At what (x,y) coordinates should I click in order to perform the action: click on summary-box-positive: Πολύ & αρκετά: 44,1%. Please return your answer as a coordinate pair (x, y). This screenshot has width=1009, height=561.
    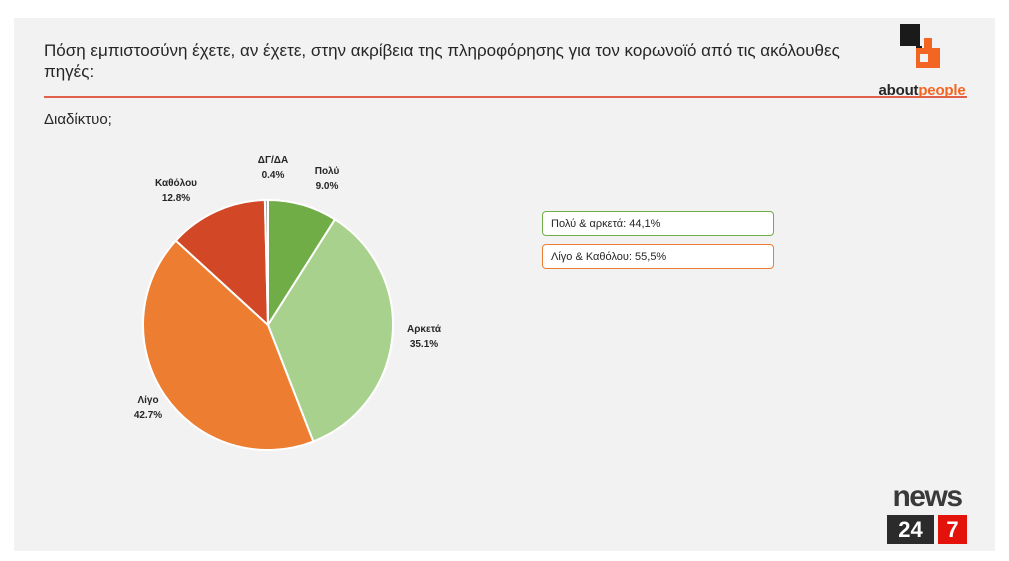
    Looking at the image, I should click on (658, 223).